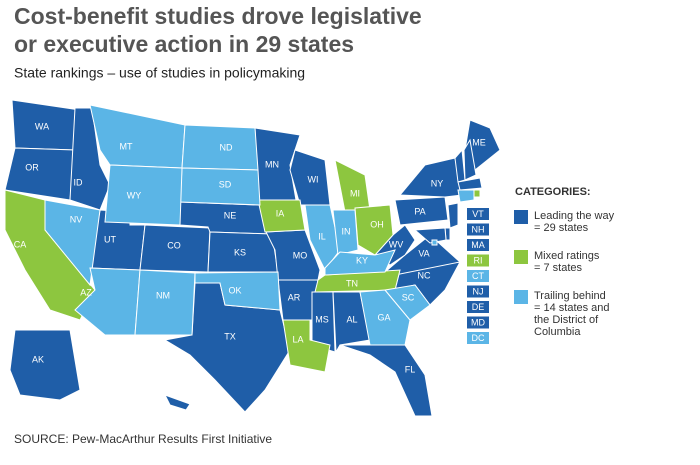 The height and width of the screenshot is (465, 700). I want to click on title-line: Cost-benefit studies drove legislative, so click(218, 16).